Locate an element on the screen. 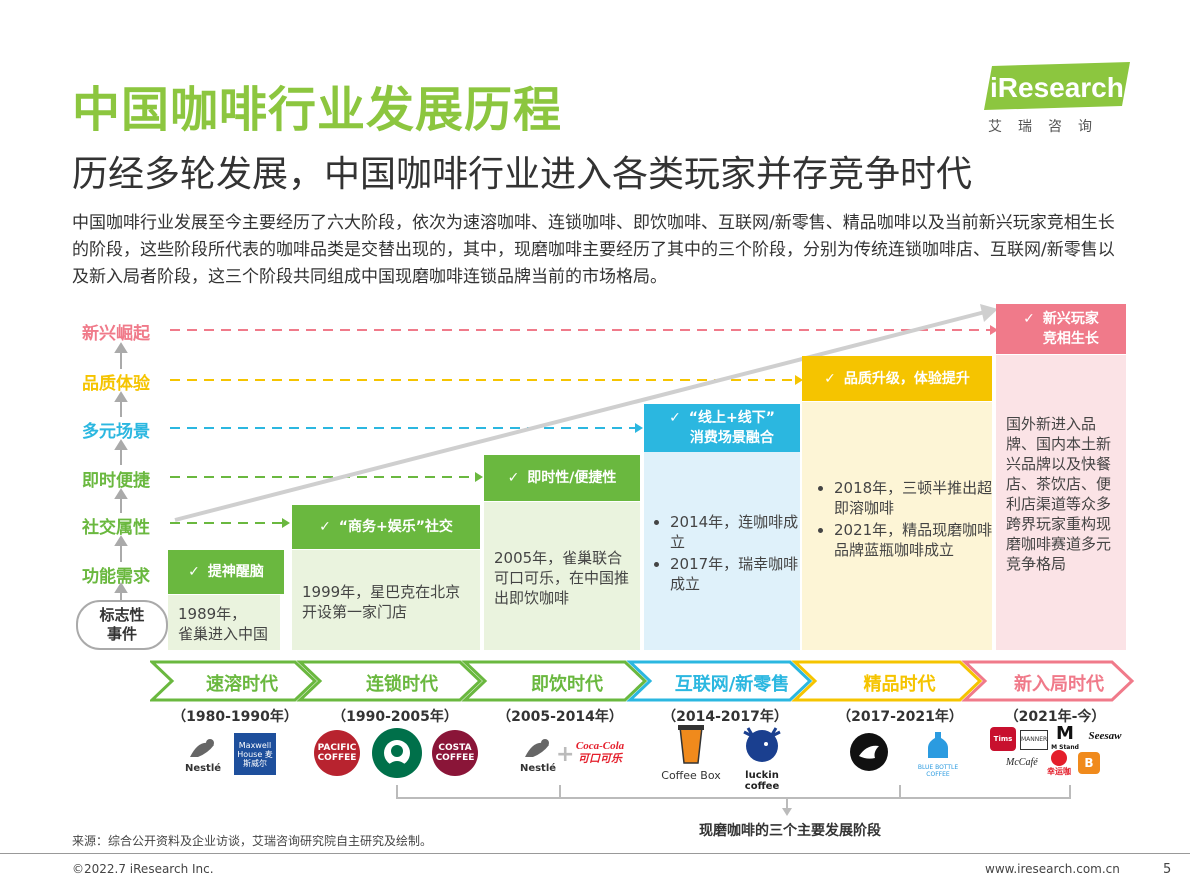 Image resolution: width=1190 pixels, height=892 pixels. footer-divider is located at coordinates (595, 853).